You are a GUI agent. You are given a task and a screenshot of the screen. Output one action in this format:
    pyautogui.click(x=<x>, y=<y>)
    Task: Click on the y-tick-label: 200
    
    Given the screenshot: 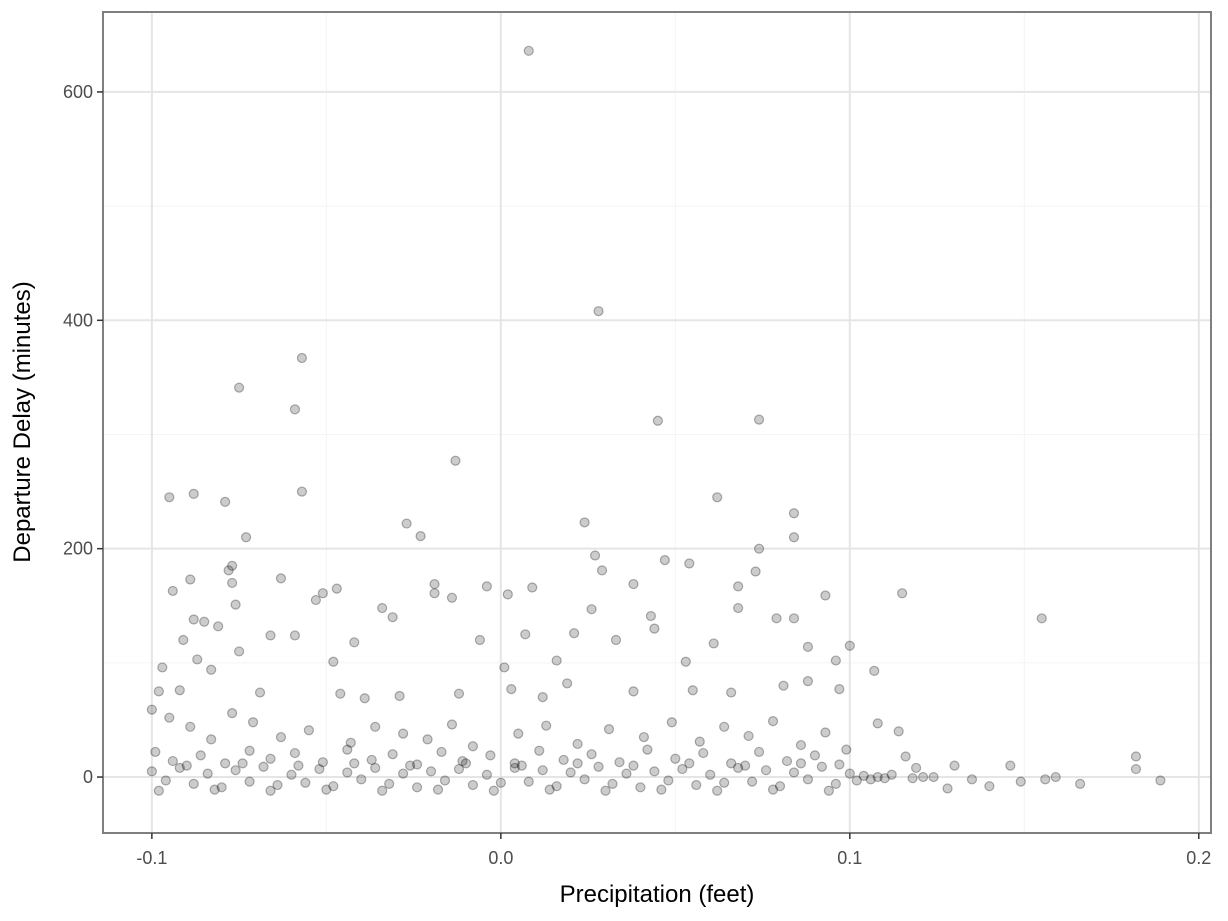 What is the action you would take?
    pyautogui.click(x=78, y=549)
    